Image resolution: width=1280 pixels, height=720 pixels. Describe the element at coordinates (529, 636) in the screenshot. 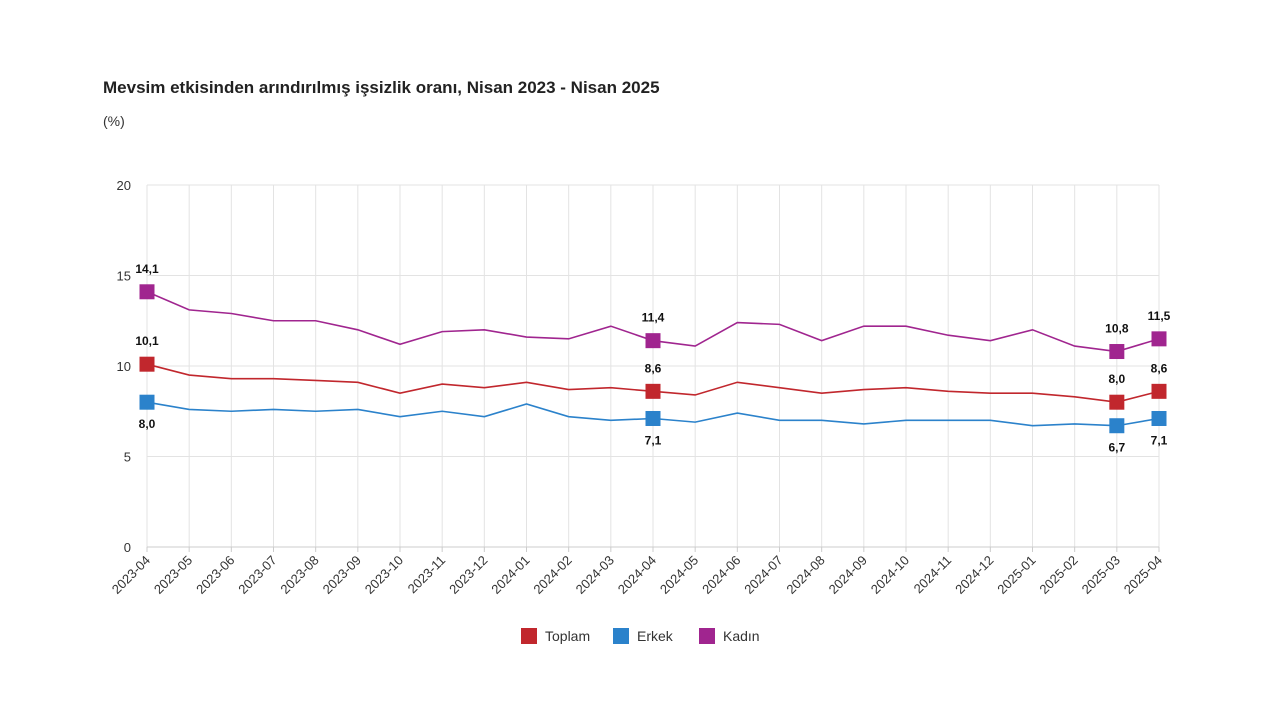

I see `legend-swatch-toplam` at that location.